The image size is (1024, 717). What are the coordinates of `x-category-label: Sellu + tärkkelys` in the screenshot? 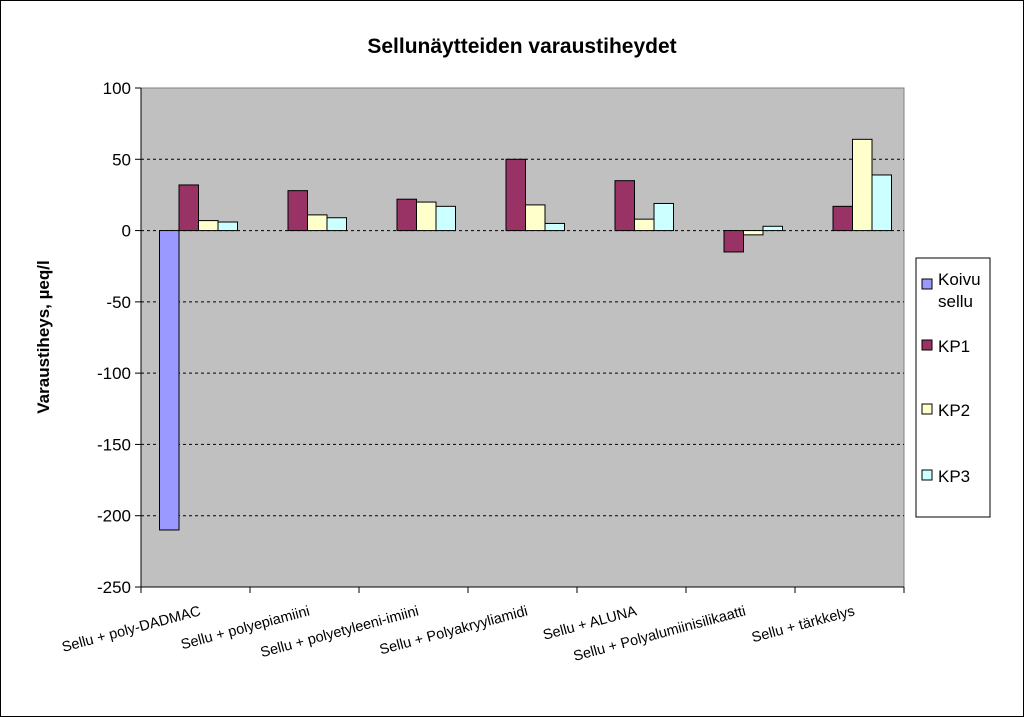 It's located at (803, 624).